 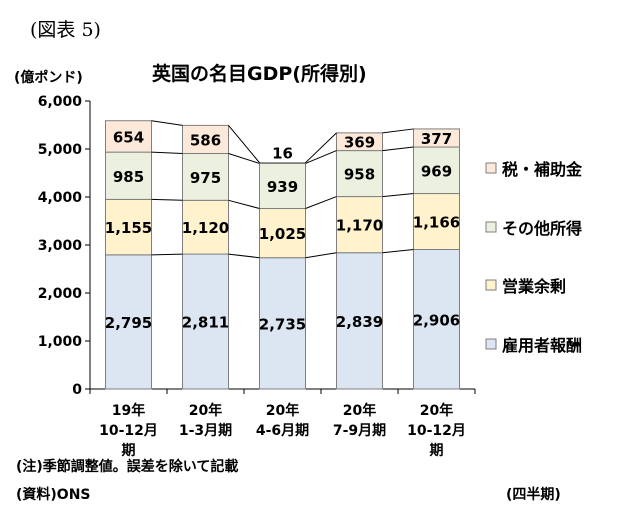 What do you see at coordinates (77, 390) in the screenshot?
I see `y-tick-label: 0` at bounding box center [77, 390].